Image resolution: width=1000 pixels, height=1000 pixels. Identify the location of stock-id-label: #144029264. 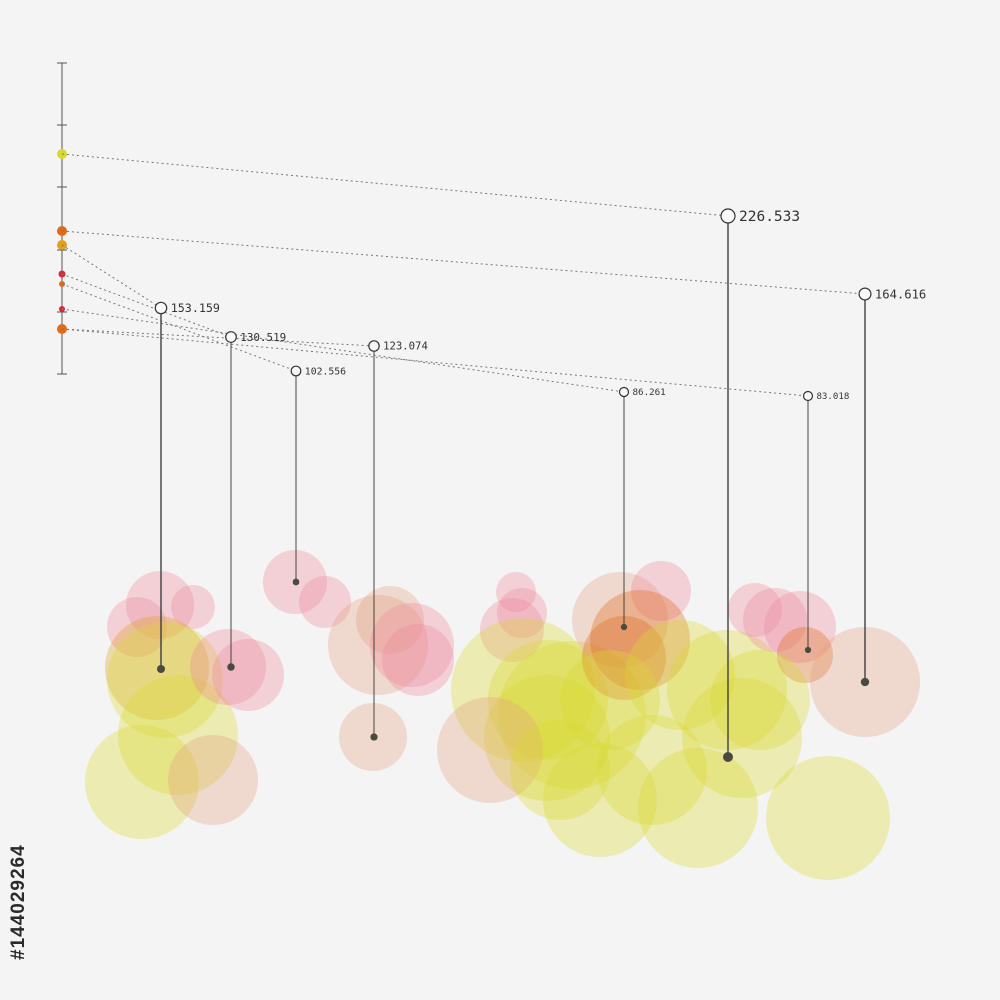
(24, 860).